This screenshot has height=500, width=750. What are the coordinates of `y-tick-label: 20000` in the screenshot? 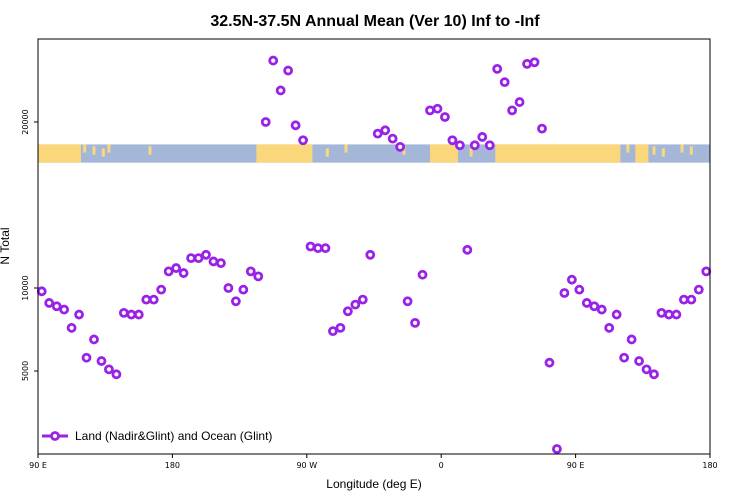 It's located at (25, 121).